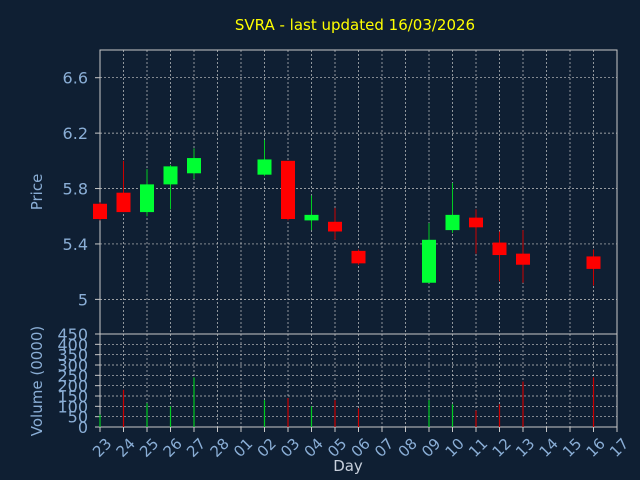  I want to click on price-y-tick-label: 5, so click(83, 299).